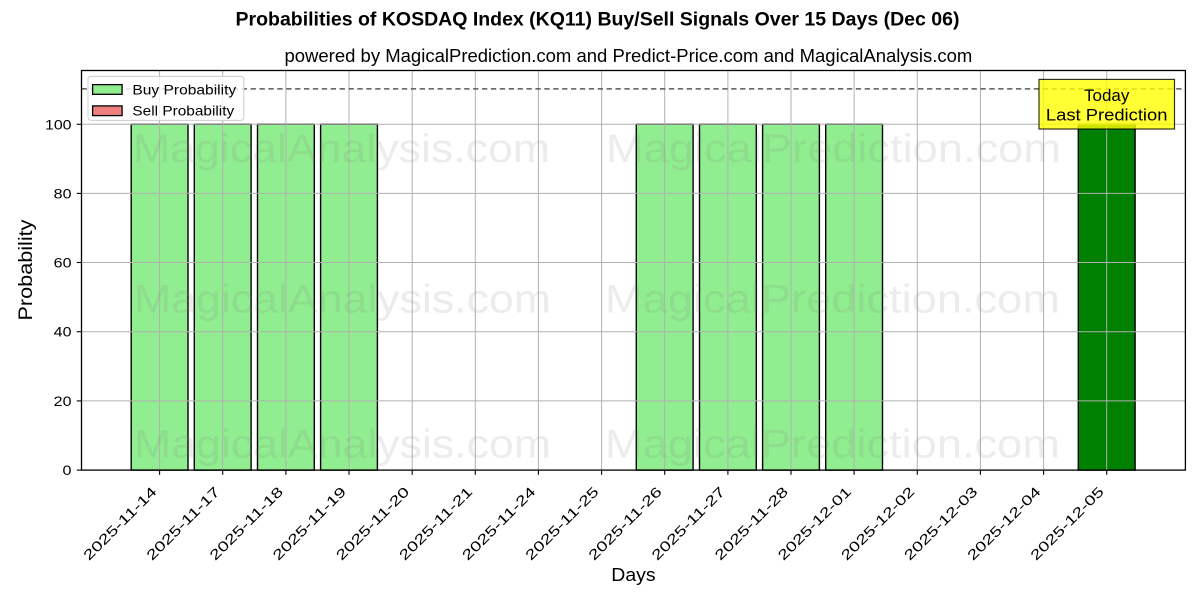 The height and width of the screenshot is (600, 1200). Describe the element at coordinates (63, 263) in the screenshot. I see `svg-text: 60` at that location.